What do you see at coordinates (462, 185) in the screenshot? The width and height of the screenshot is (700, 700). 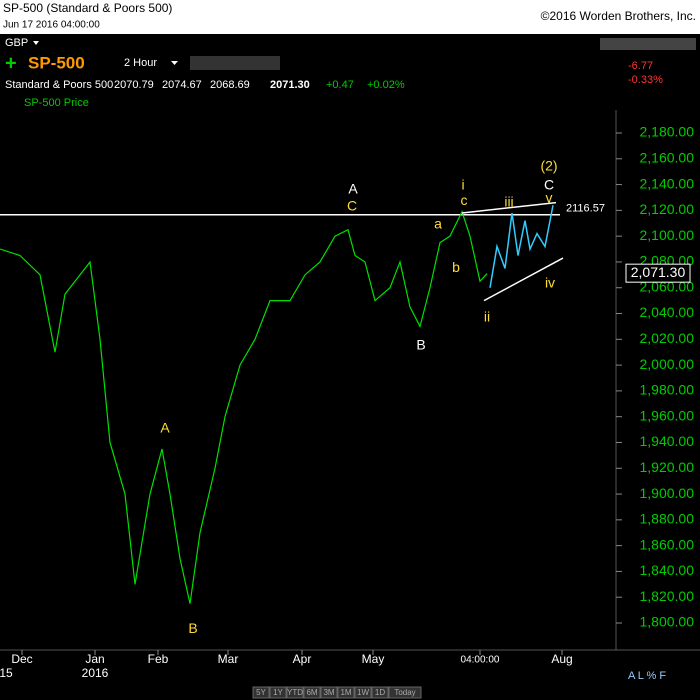 I see `wave-label: i` at bounding box center [462, 185].